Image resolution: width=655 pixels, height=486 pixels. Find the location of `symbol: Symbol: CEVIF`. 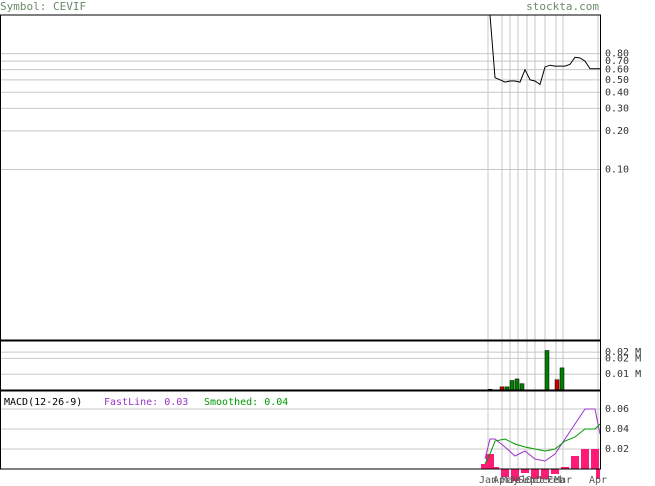

symbol: Symbol: CEVIF is located at coordinates (43, 6).